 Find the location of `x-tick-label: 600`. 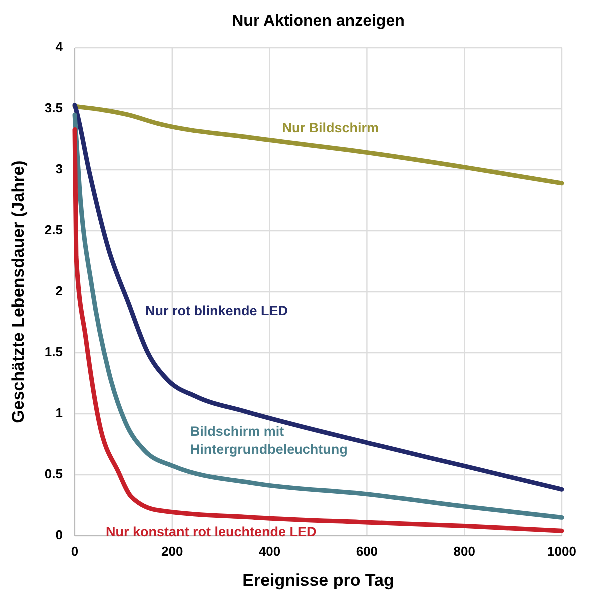

x-tick-label: 600 is located at coordinates (367, 551).